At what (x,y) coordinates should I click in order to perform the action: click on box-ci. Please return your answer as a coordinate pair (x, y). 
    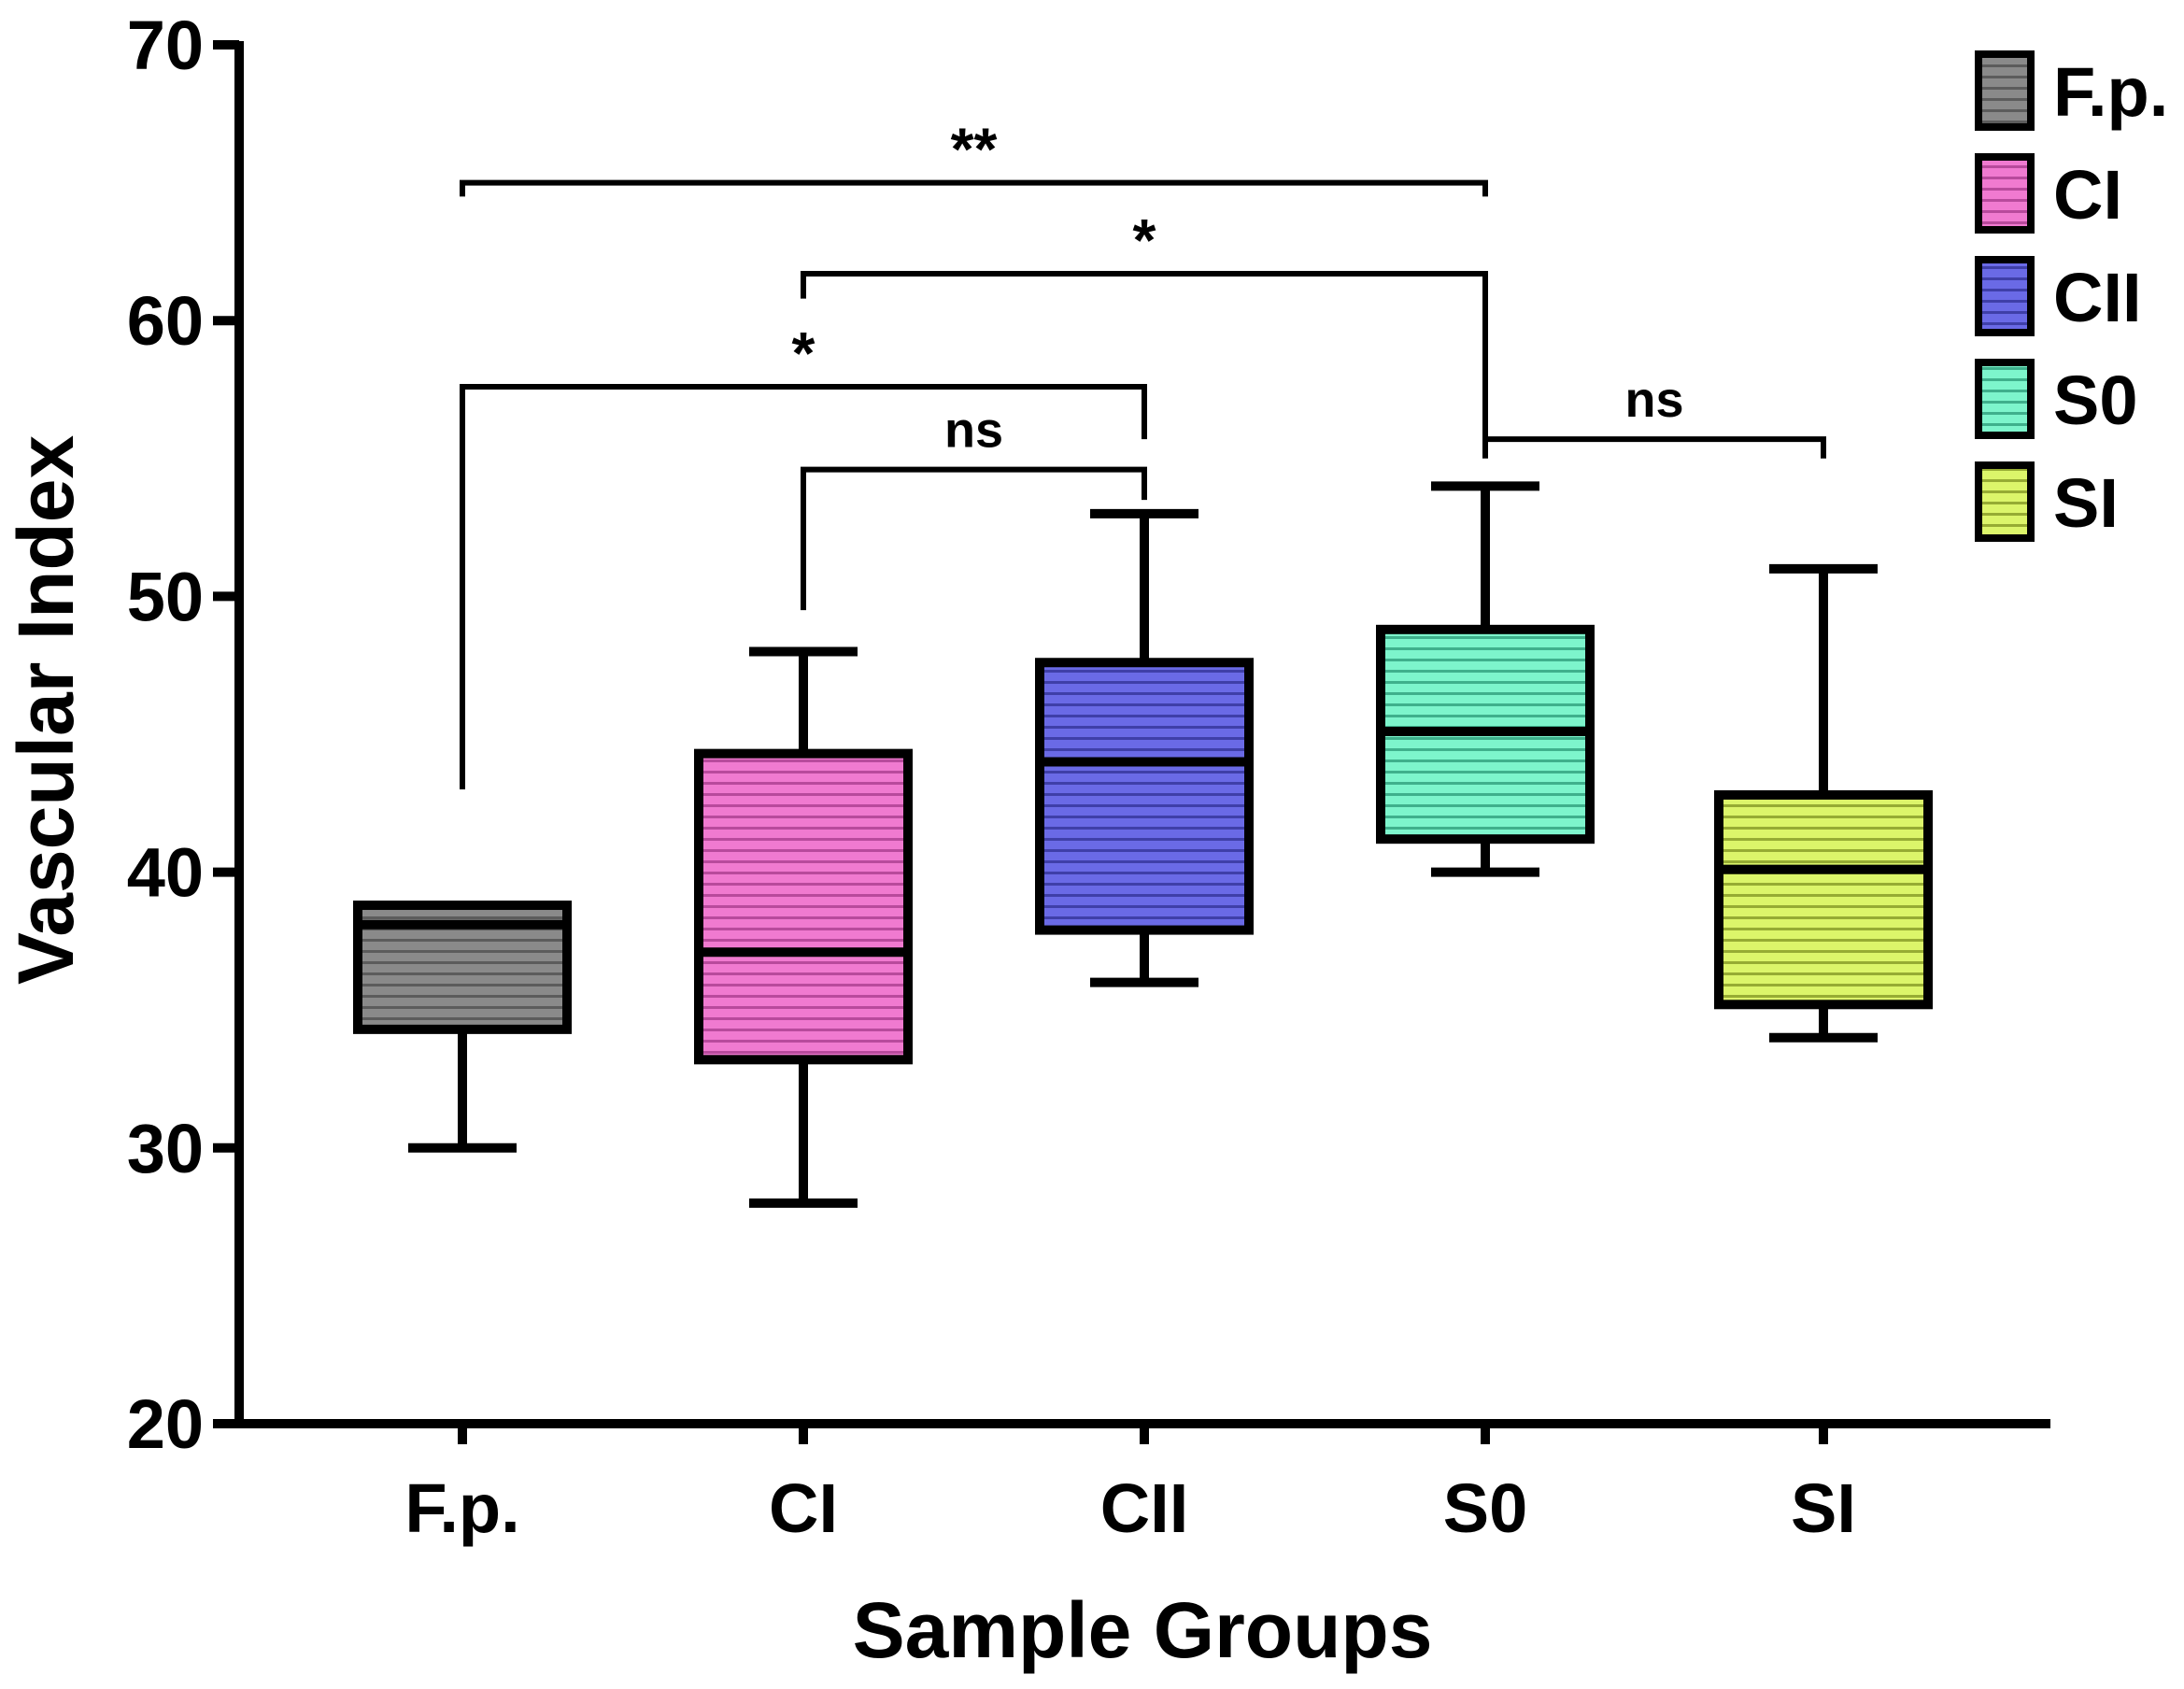
    Looking at the image, I should click on (803, 927).